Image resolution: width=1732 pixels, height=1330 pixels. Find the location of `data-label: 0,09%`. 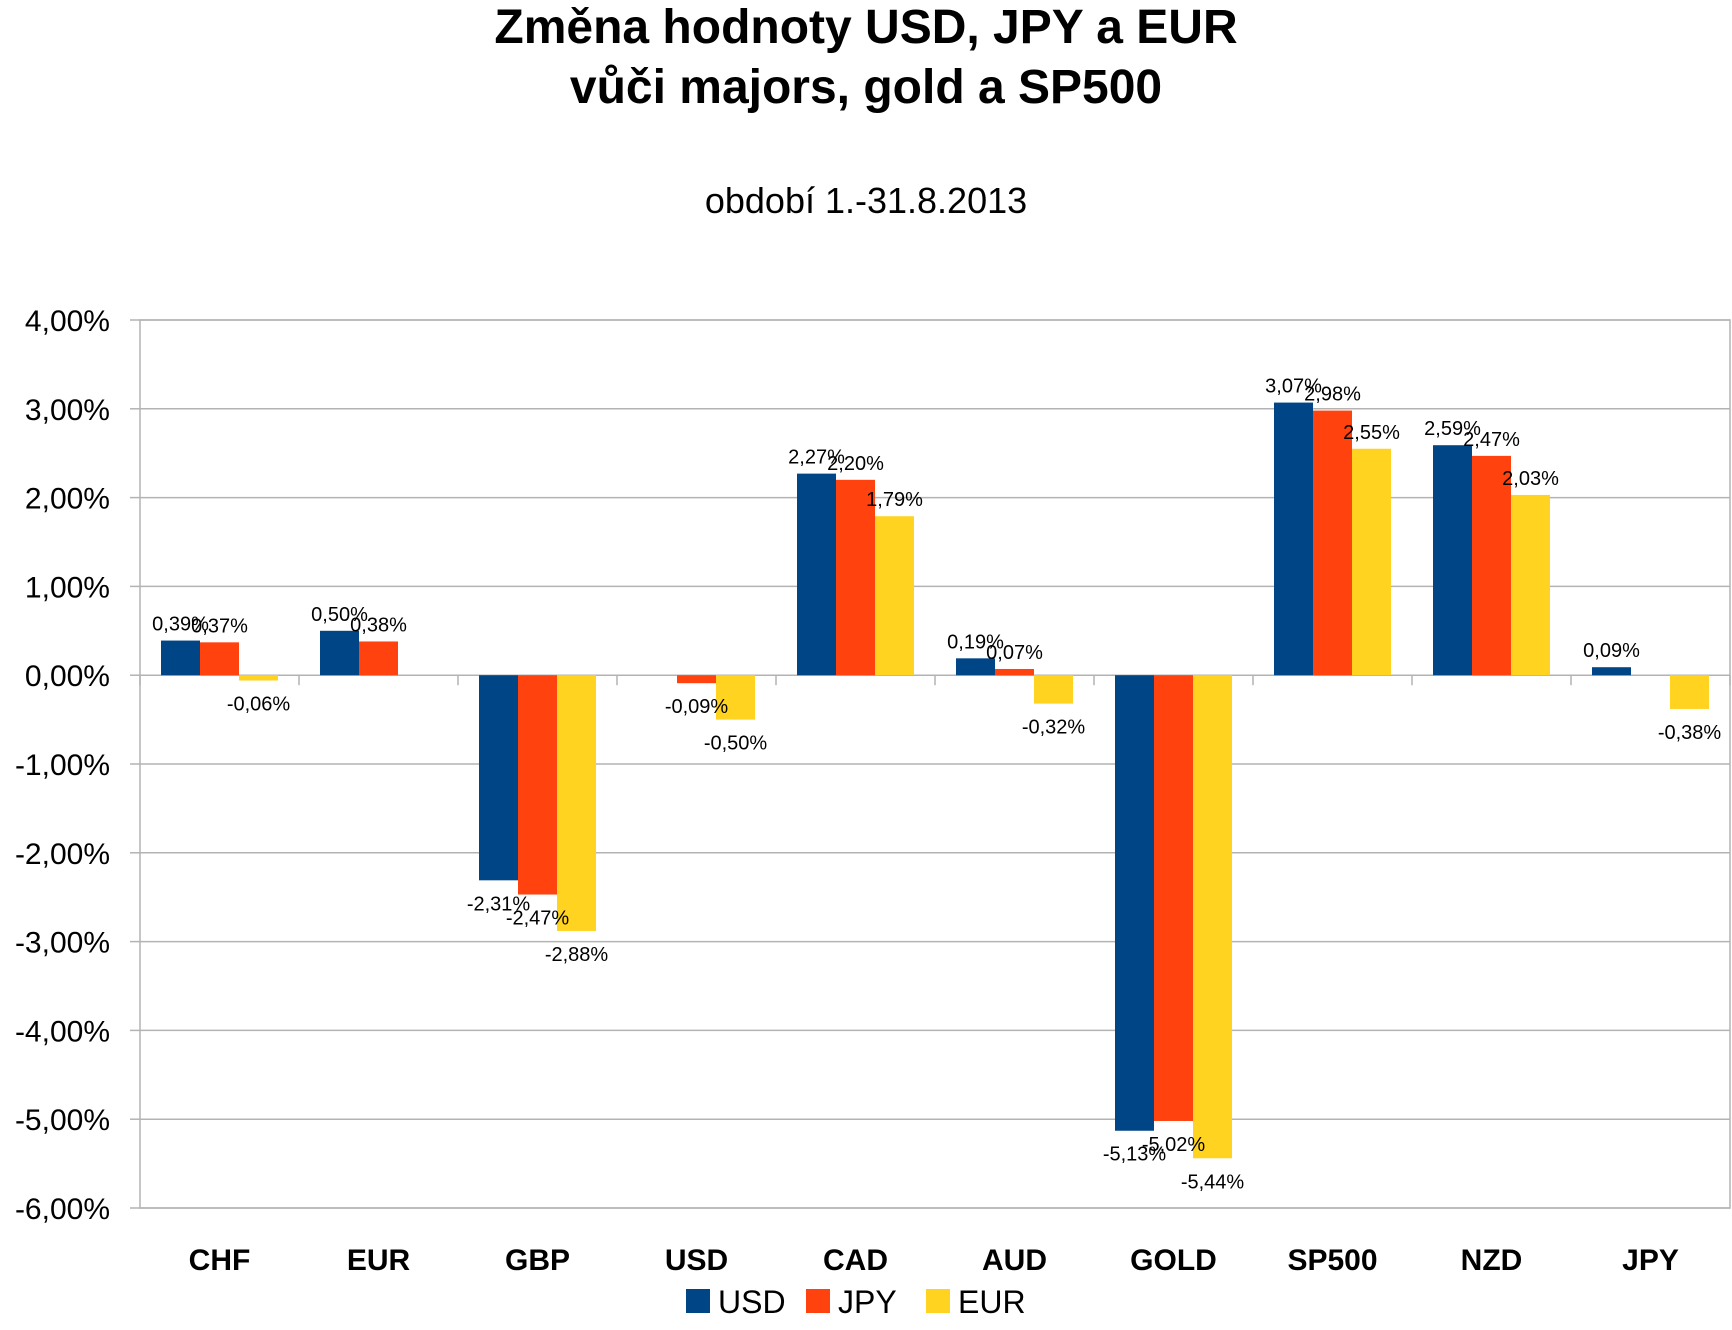

data-label: 0,09% is located at coordinates (1611, 651).